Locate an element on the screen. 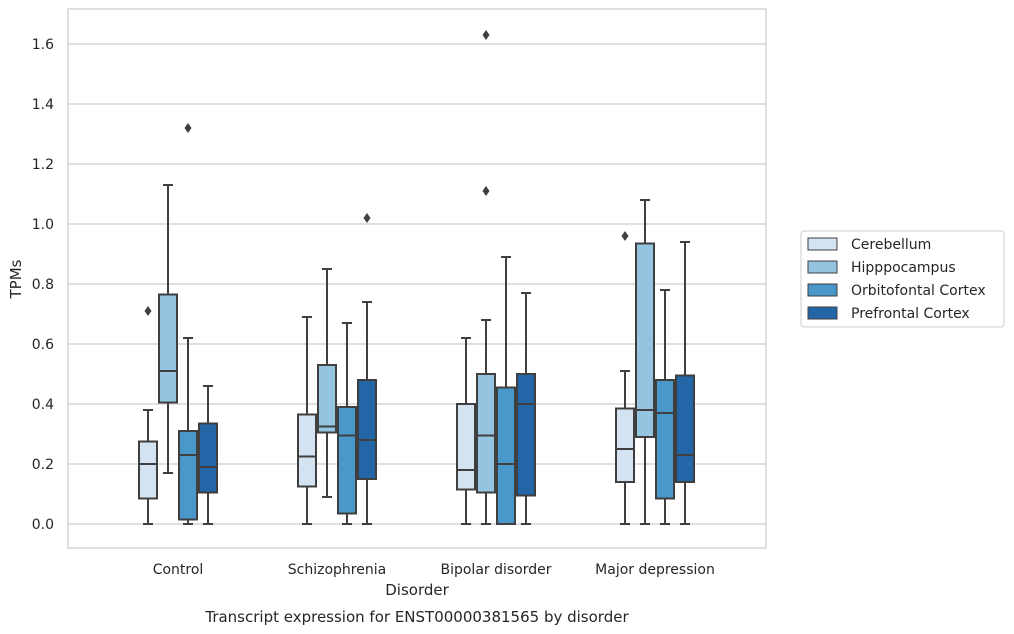  y-tick-labels: 0.0 0.2 0.4 0.6 0.8 1.0 1.2 1.4 1.6 is located at coordinates (43, 285).